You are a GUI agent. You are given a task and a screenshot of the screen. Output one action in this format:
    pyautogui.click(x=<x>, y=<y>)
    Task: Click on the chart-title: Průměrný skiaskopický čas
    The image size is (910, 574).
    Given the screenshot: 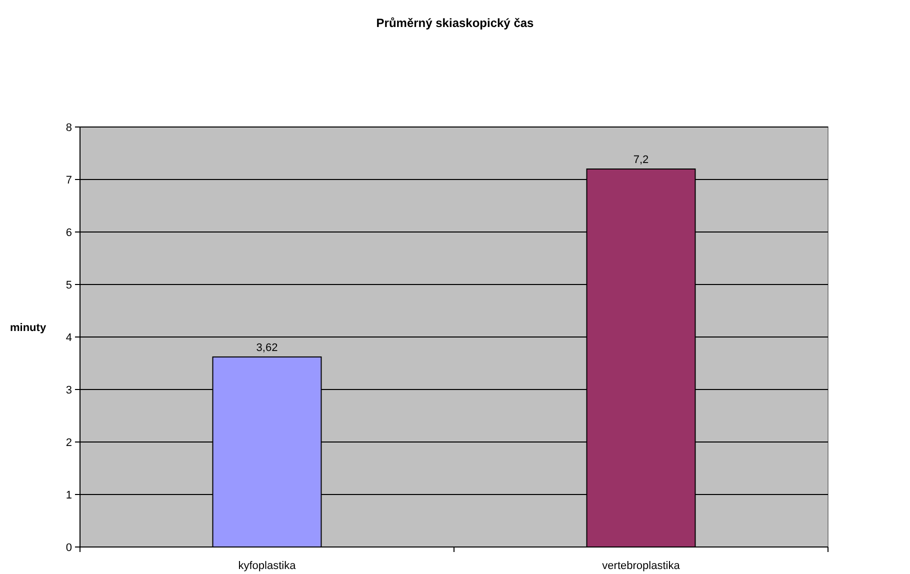 What is the action you would take?
    pyautogui.click(x=455, y=23)
    